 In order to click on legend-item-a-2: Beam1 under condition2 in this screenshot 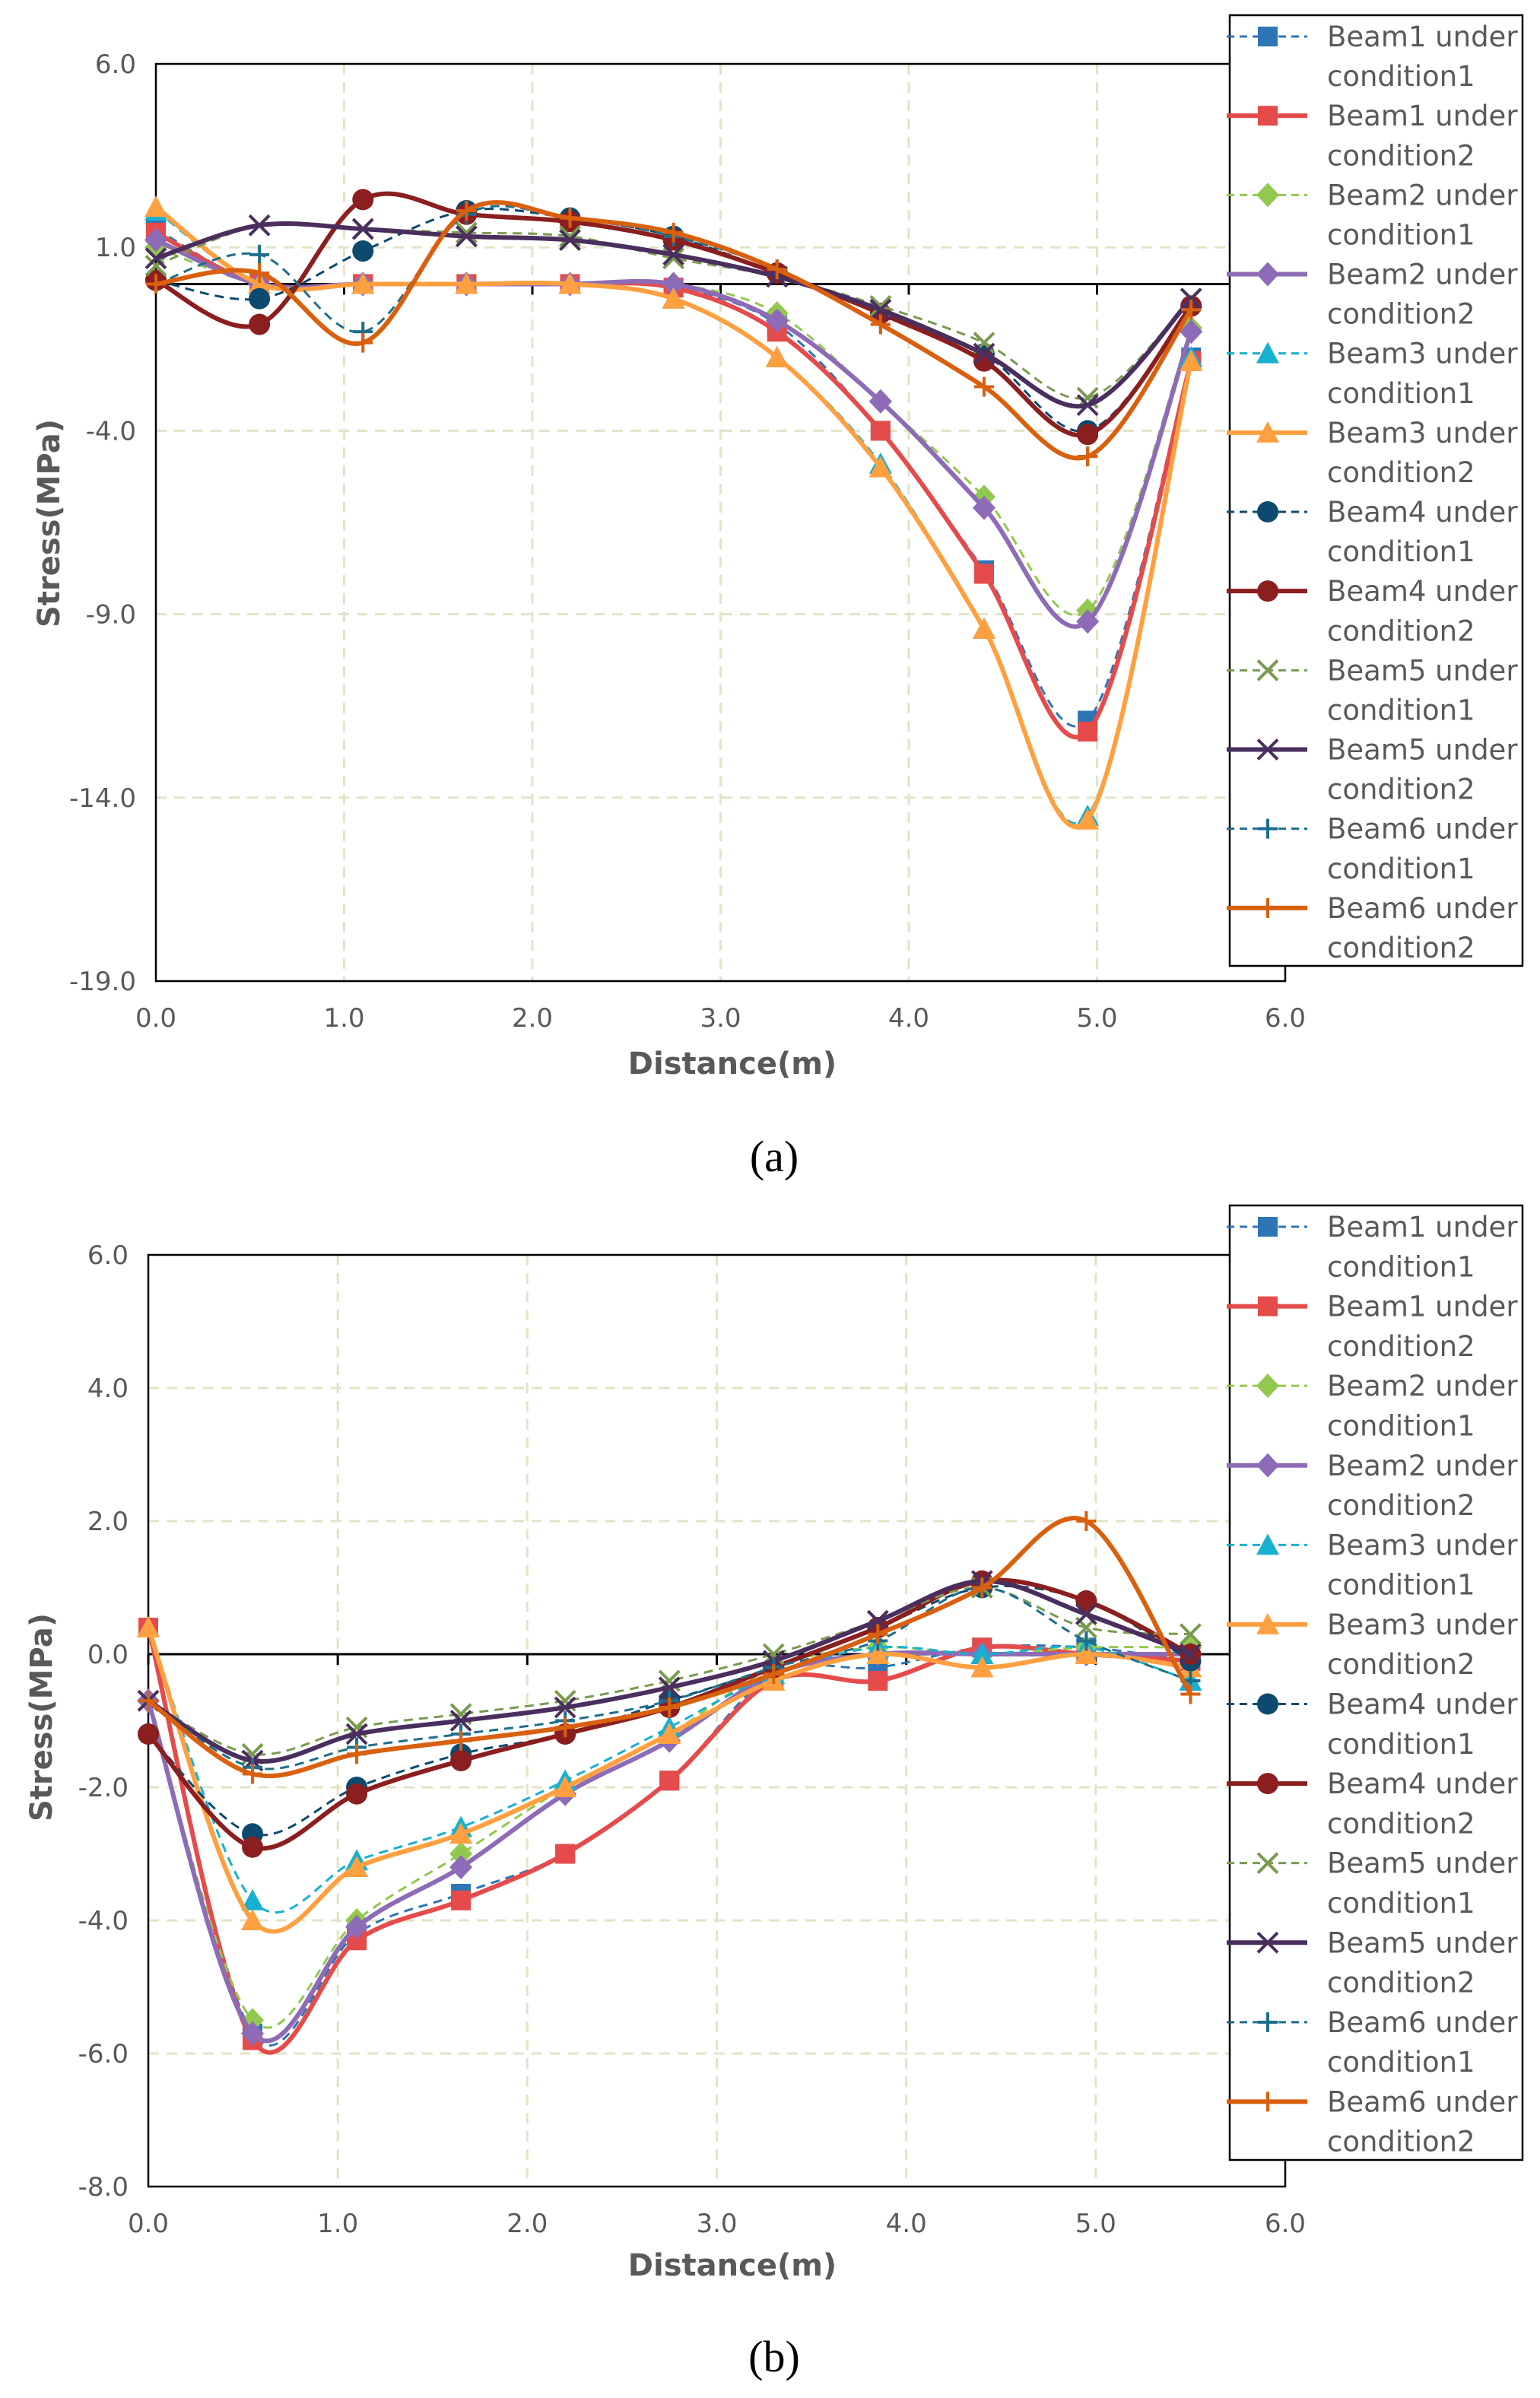, I will do `click(1372, 136)`.